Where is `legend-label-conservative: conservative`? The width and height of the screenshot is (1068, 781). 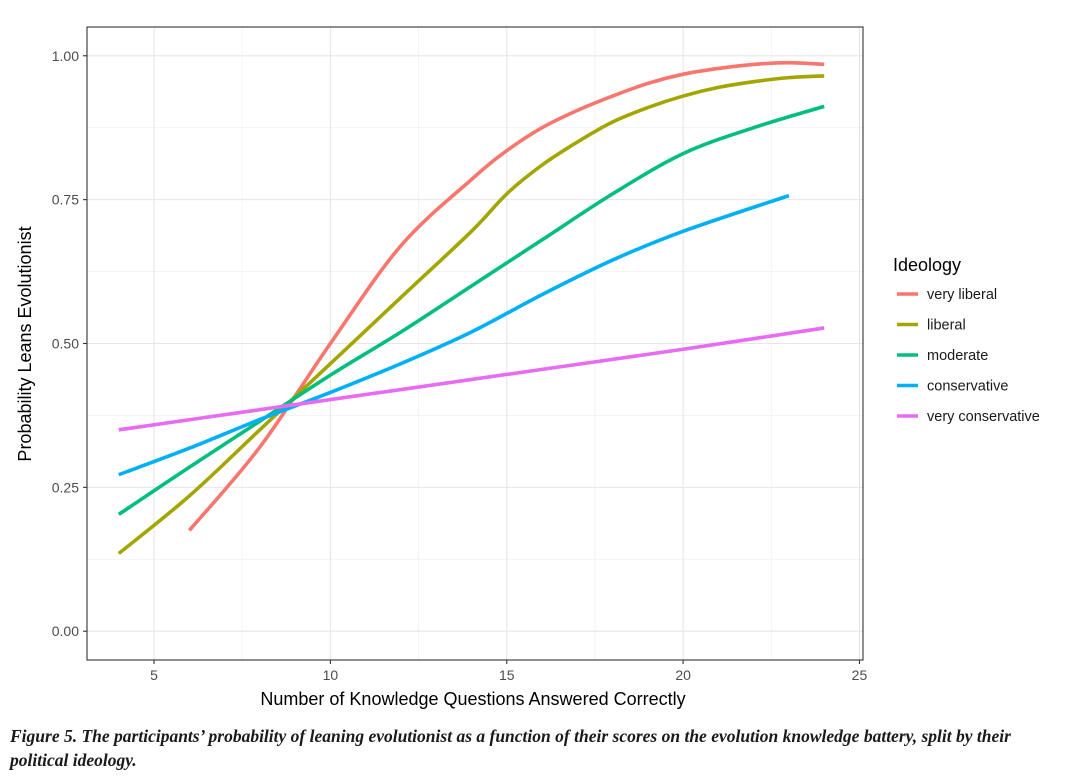 legend-label-conservative: conservative is located at coordinates (967, 387).